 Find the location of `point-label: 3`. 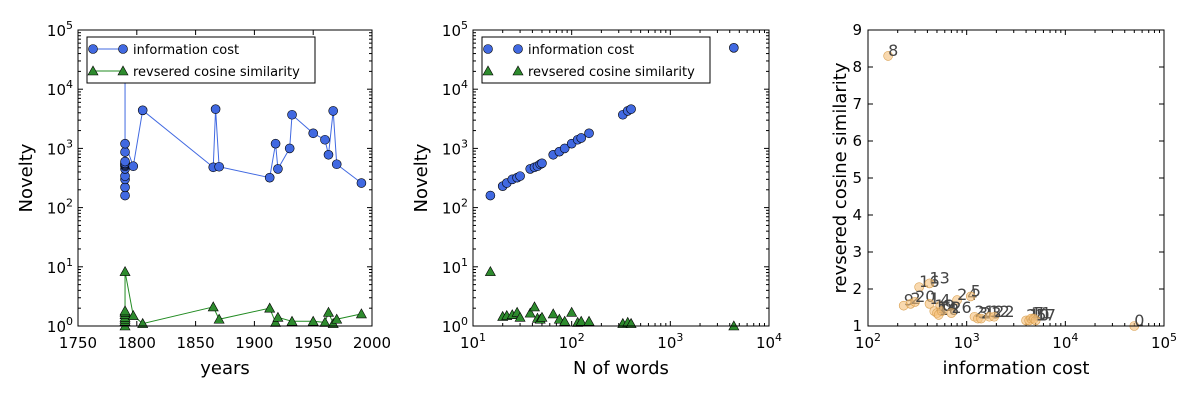

point-label: 3 is located at coordinates (983, 313).